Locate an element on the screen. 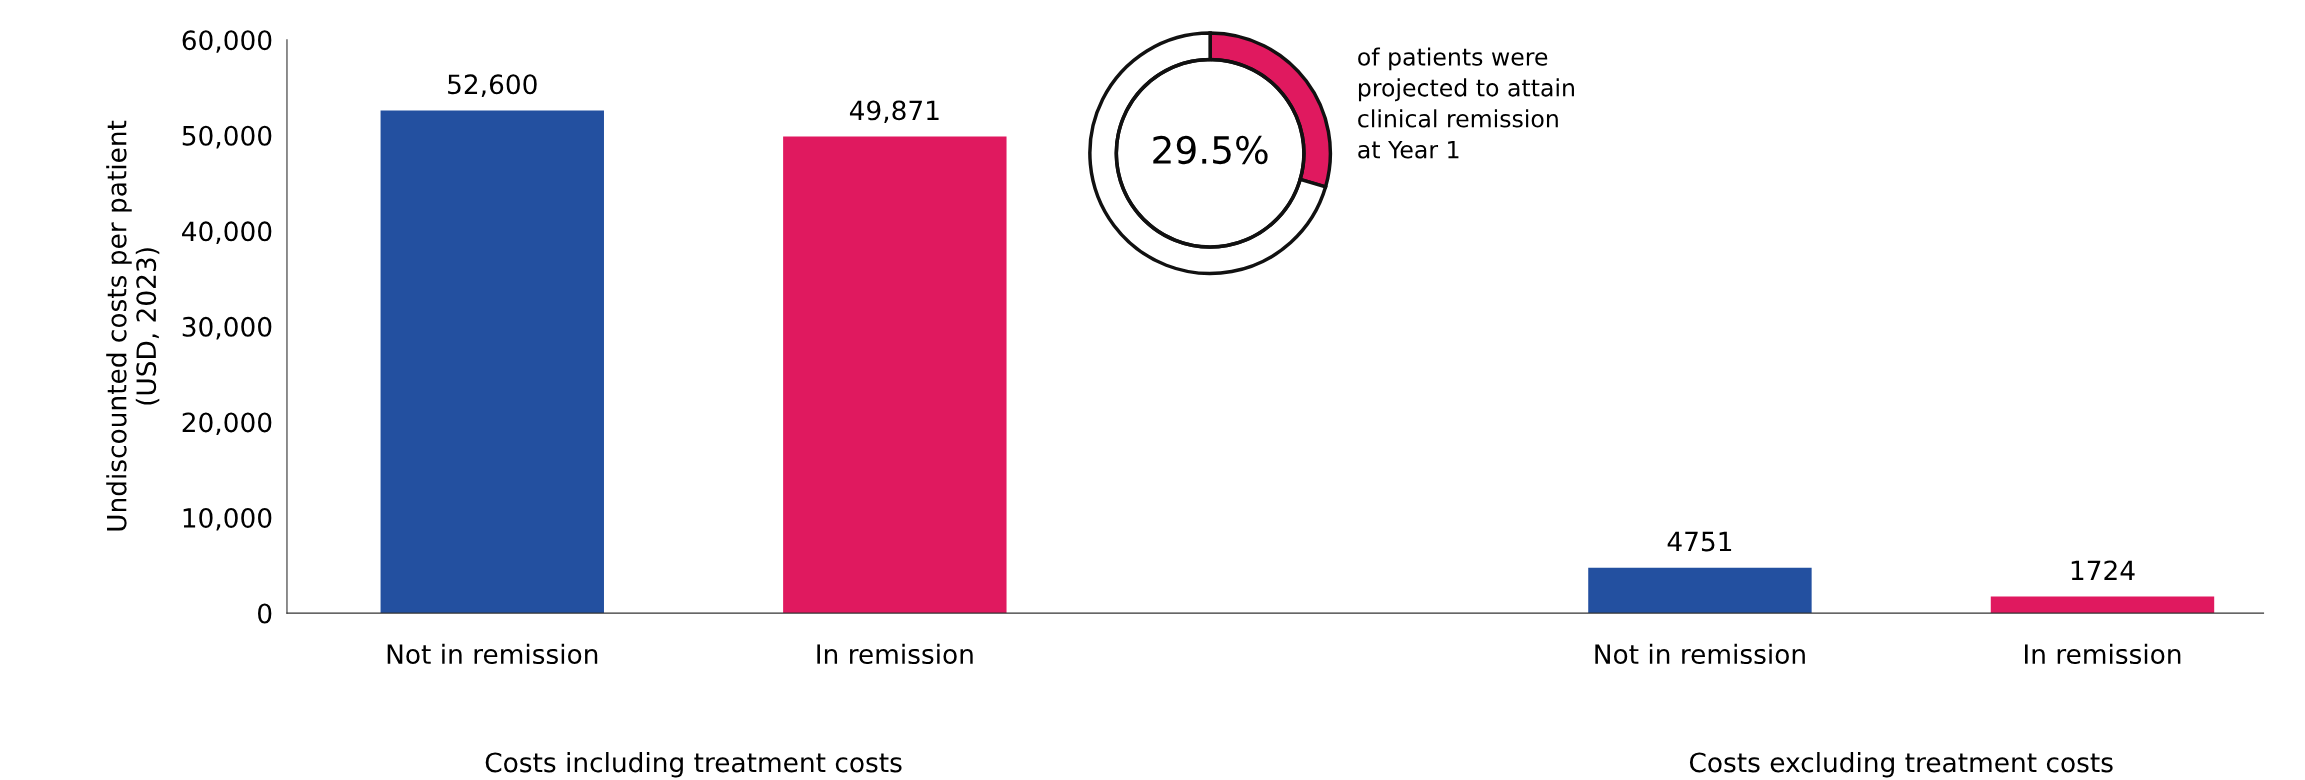  y-axis-title: Undiscounted costs per patient (USD, 2023) is located at coordinates (133, 325).